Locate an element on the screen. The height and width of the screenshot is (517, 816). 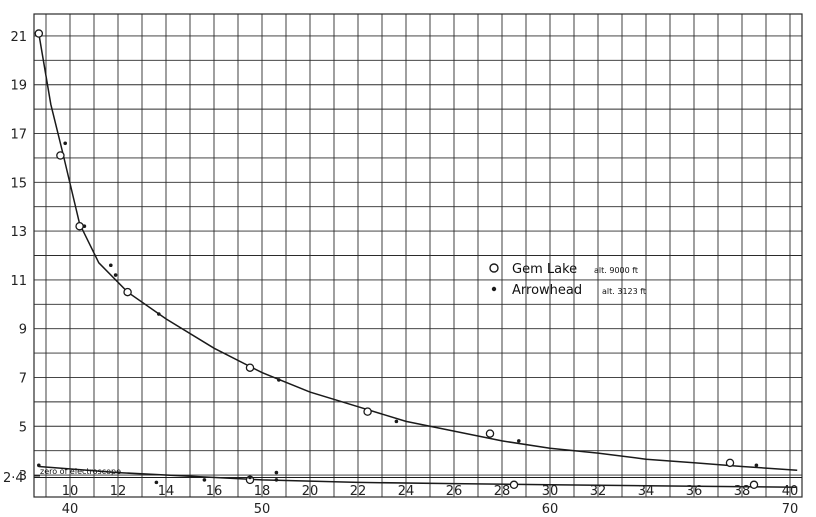
x-secondary-tick-label: 60 is located at coordinates (550, 509).